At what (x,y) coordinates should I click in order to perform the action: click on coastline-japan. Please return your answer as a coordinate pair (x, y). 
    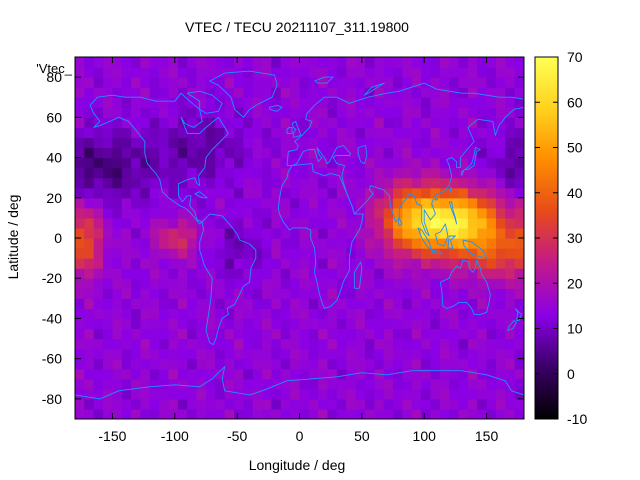
    Looking at the image, I should click on (471, 161).